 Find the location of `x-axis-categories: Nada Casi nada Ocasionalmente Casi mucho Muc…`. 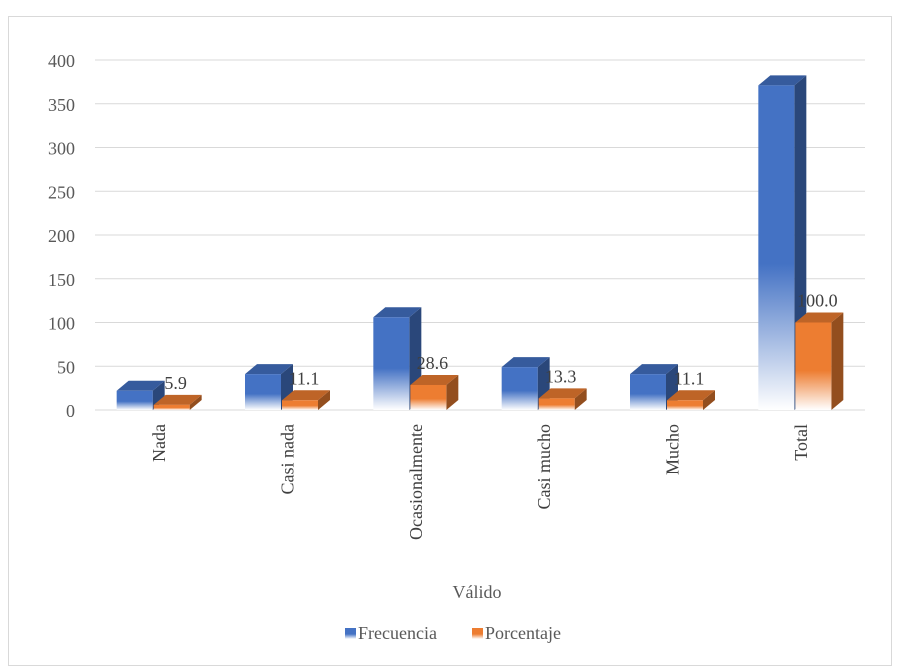

x-axis-categories: Nada Casi nada Ocasionalmente Casi mucho Muc… is located at coordinates (480, 482).